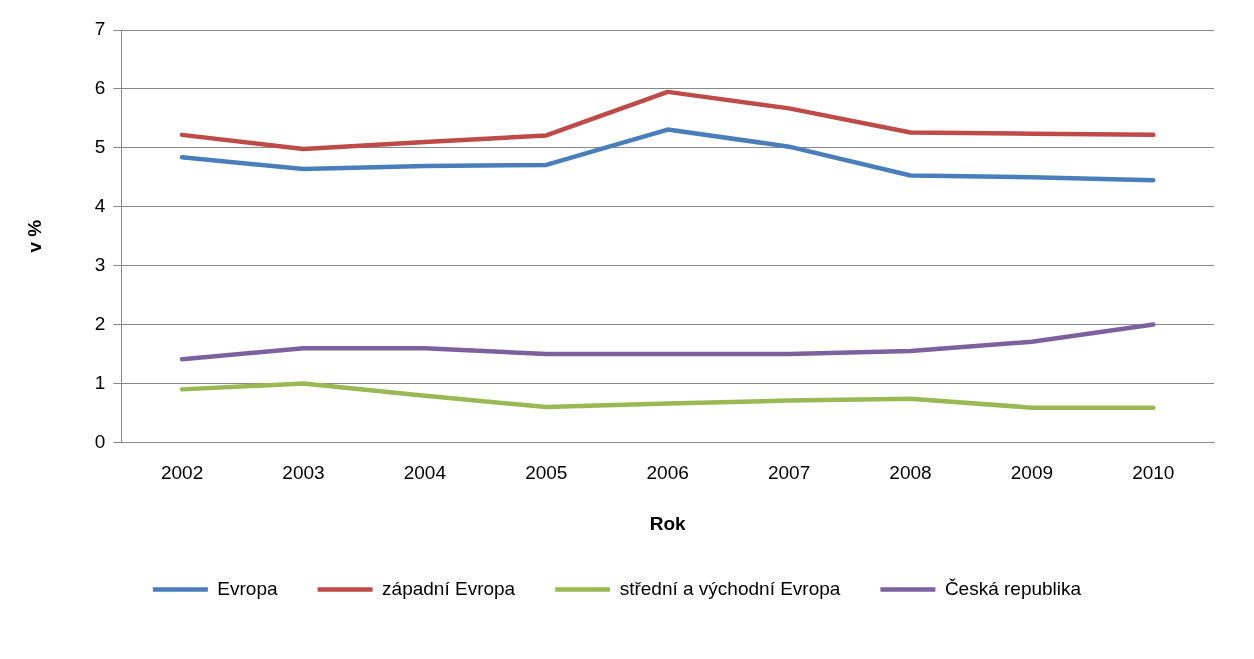 This screenshot has height=659, width=1254. Describe the element at coordinates (425, 473) in the screenshot. I see `x-tick-label: 2004` at that location.